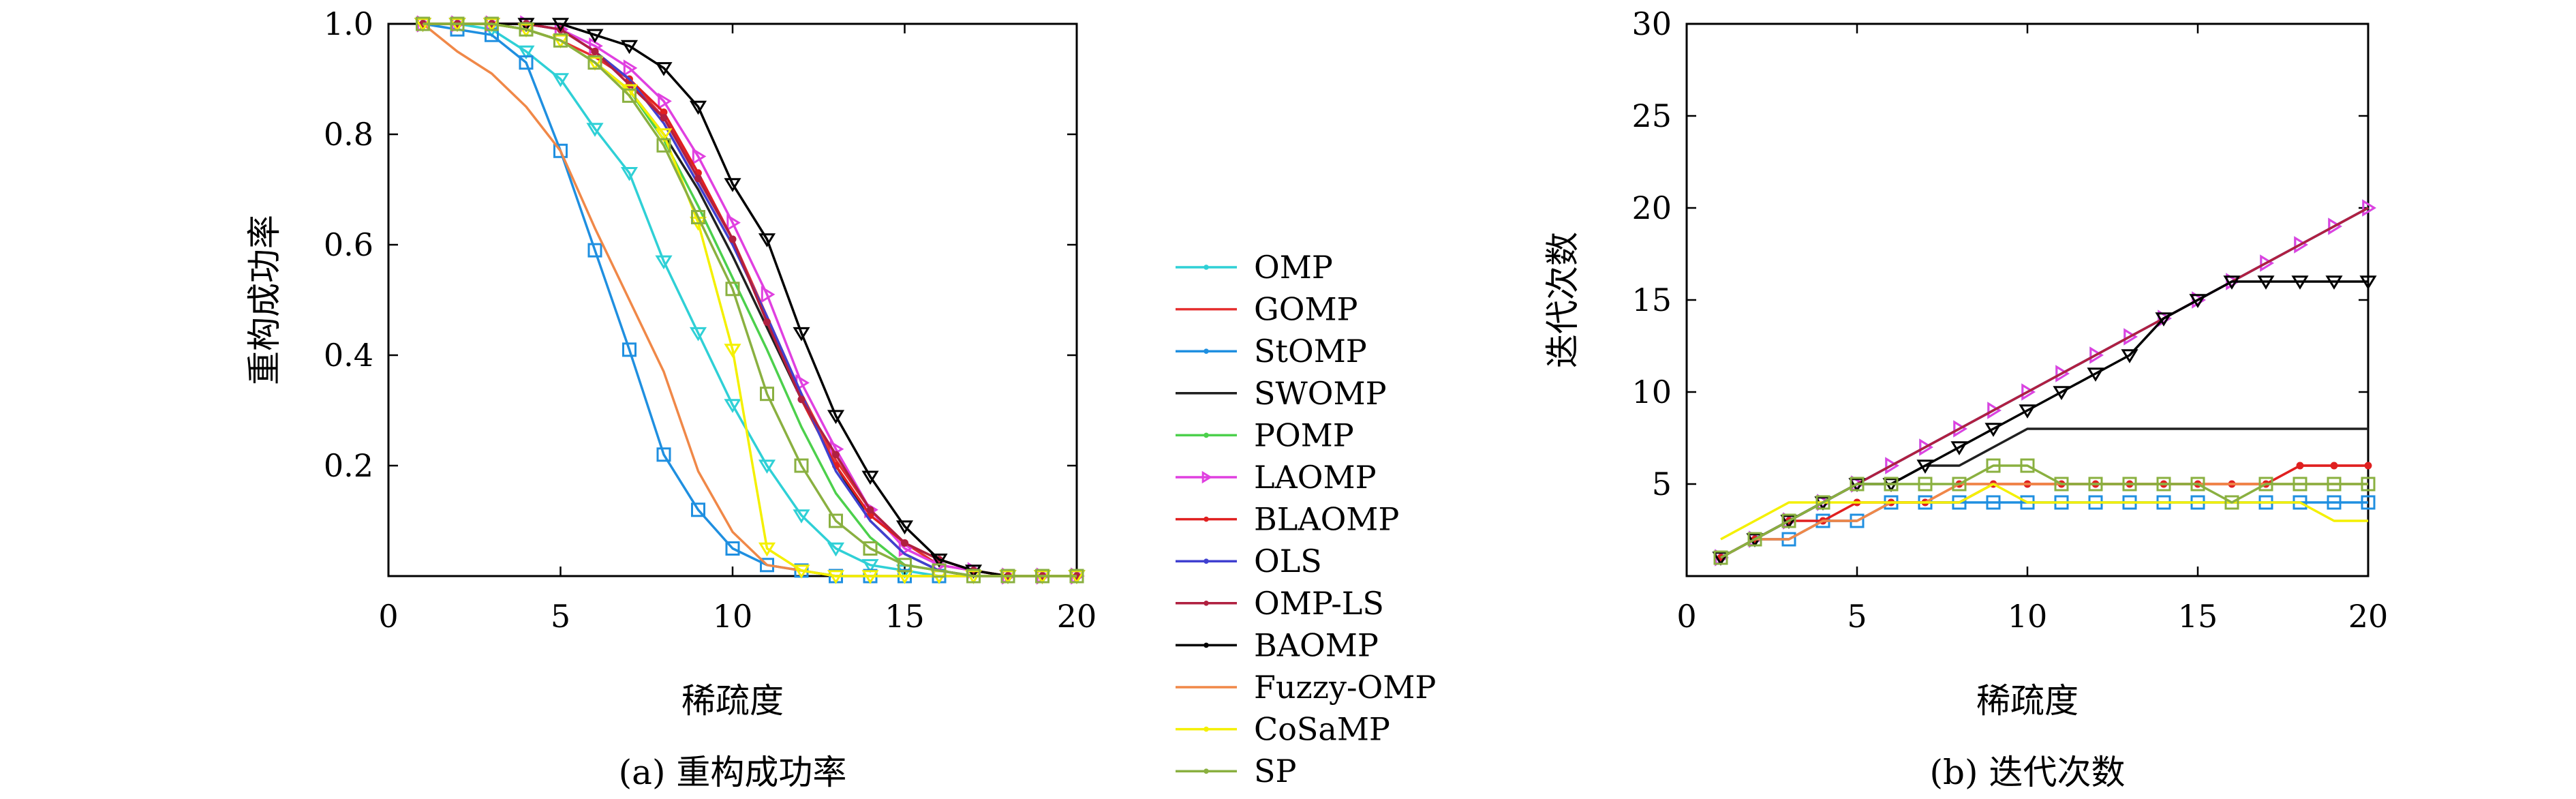 This screenshot has width=2576, height=799. I want to click on a-x-tick-label: 10, so click(733, 616).